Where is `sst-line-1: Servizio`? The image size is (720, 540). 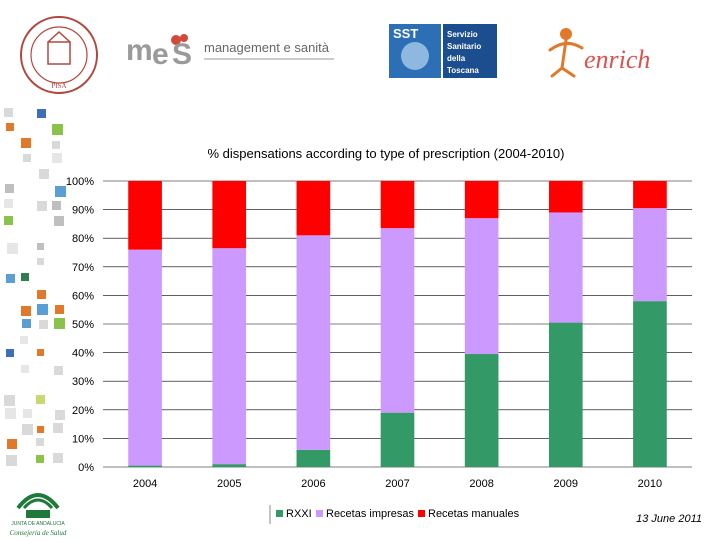 sst-line-1: Servizio is located at coordinates (462, 34).